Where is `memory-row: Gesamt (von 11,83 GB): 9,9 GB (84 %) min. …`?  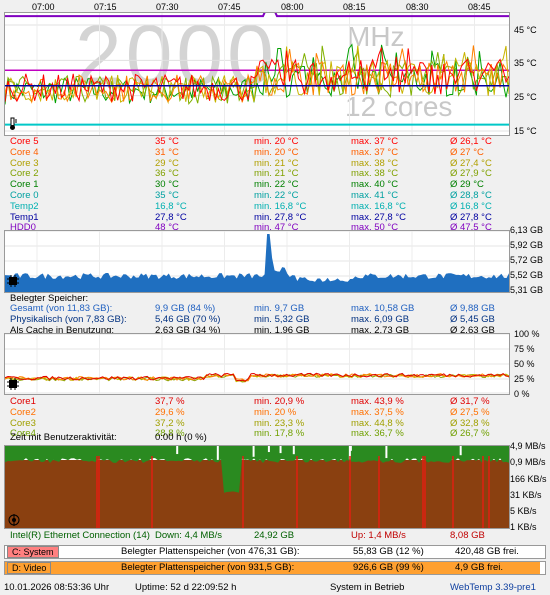 memory-row: Gesamt (von 11,83 GB): 9,9 GB (84 %) min. … is located at coordinates (275, 308).